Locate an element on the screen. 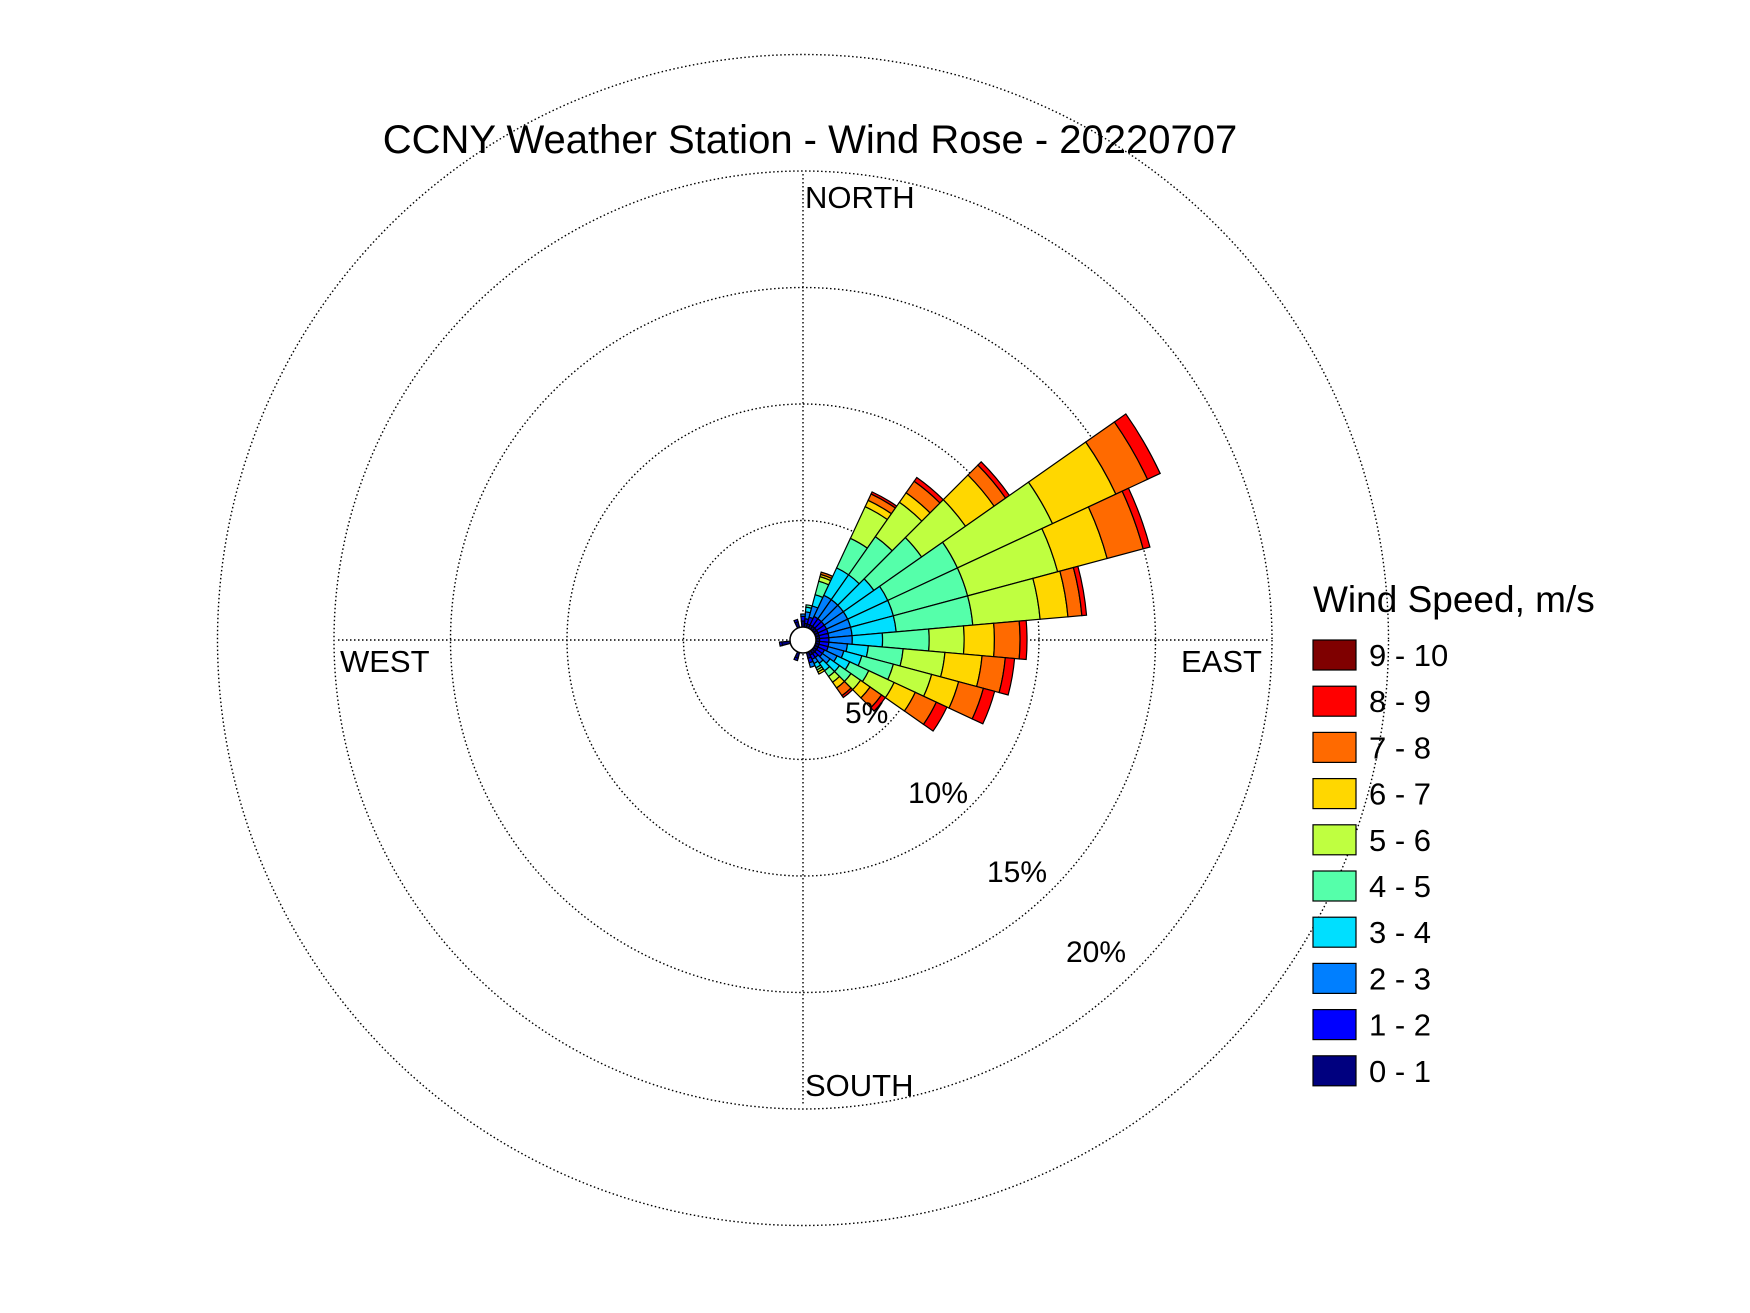 This screenshot has height=1313, width=1750. legend-label: 1 - 2 is located at coordinates (1400, 1025).